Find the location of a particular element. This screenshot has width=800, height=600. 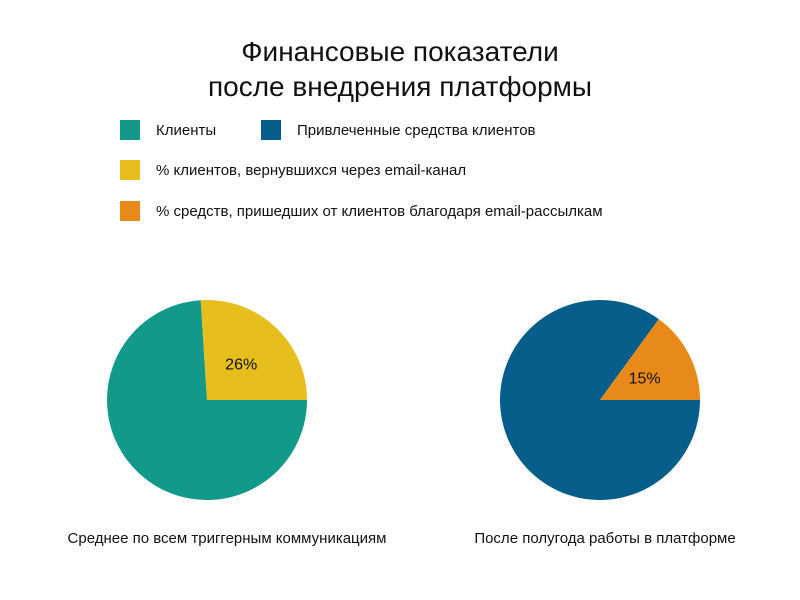

pie-caption-1: Среднее по всем триггерным коммуникациям is located at coordinates (227, 538).